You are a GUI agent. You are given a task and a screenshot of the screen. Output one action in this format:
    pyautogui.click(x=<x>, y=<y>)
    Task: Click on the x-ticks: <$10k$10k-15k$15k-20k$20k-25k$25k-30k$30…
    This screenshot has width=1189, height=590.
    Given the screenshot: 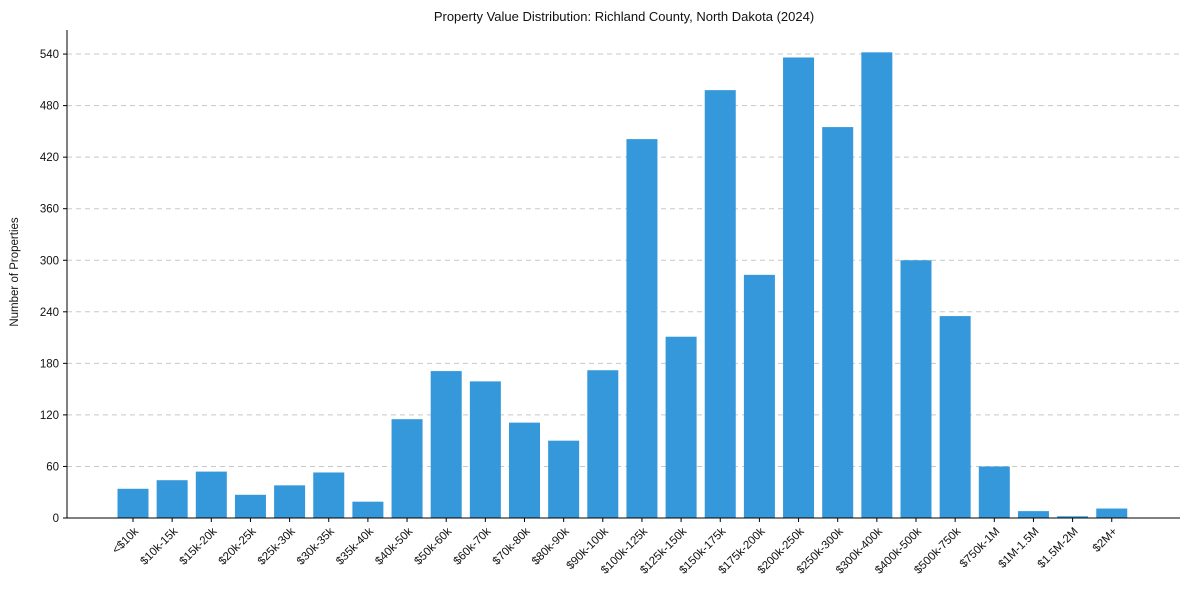 What is the action you would take?
    pyautogui.click(x=615, y=547)
    